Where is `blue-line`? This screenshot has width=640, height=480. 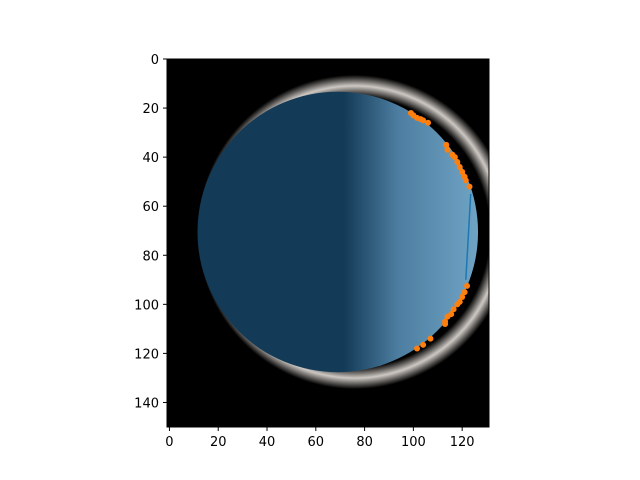 blue-line is located at coordinates (468, 236).